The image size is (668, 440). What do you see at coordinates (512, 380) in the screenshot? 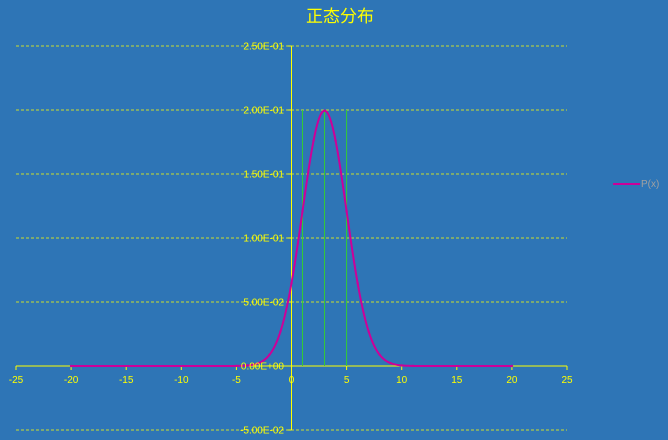
I see `x-tick-label: 20` at bounding box center [512, 380].